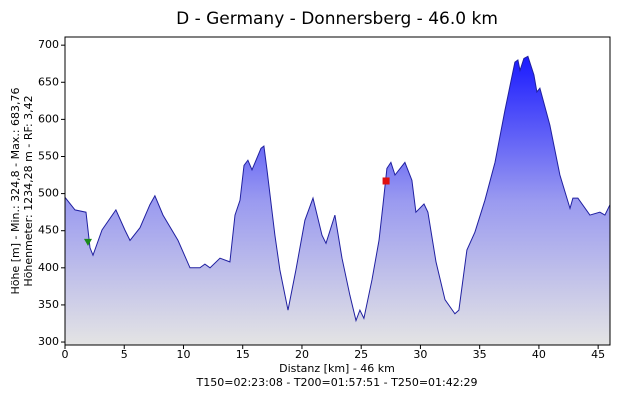  I want to click on y-tick-label: 650, so click(48, 81).